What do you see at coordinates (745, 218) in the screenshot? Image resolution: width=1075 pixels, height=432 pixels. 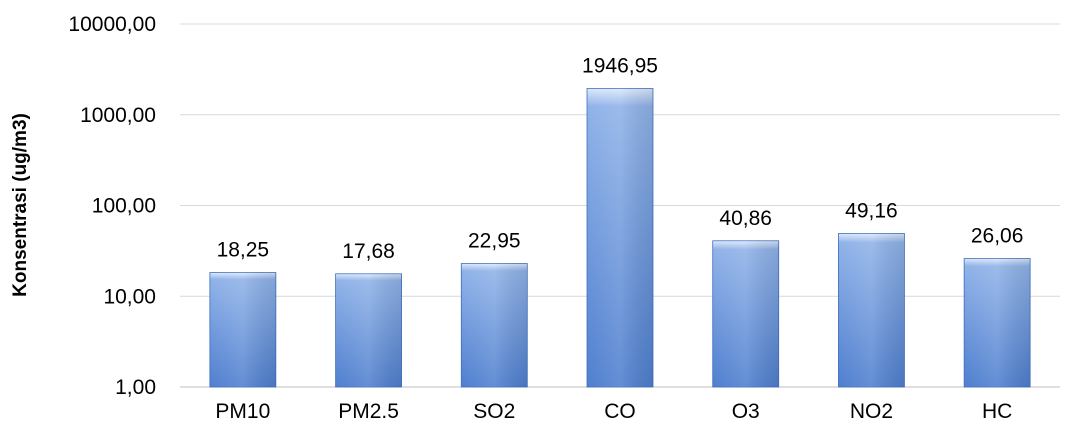 I see `data-label: 40,86` at bounding box center [745, 218].